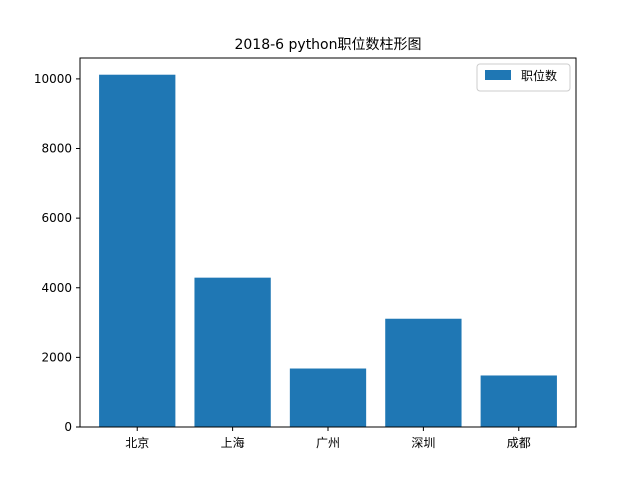  Describe the element at coordinates (423, 443) in the screenshot. I see `x-tick-label: 深圳` at that location.